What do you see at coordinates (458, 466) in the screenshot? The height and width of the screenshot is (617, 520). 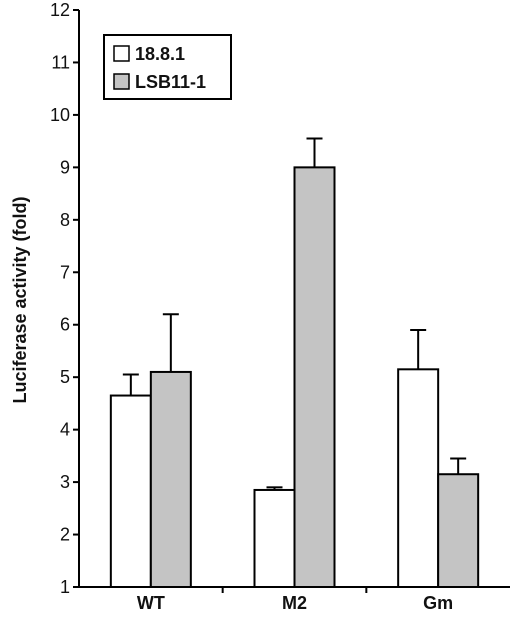 I see `error-bar-lsb11-1-gm` at bounding box center [458, 466].